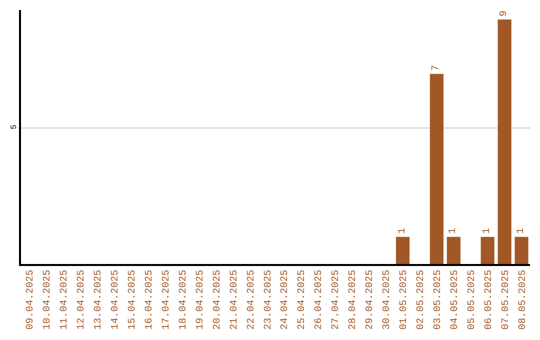 This screenshot has width=540, height=340. What do you see at coordinates (336, 300) in the screenshot?
I see `x-tick-label: 27.04.2025` at bounding box center [336, 300].